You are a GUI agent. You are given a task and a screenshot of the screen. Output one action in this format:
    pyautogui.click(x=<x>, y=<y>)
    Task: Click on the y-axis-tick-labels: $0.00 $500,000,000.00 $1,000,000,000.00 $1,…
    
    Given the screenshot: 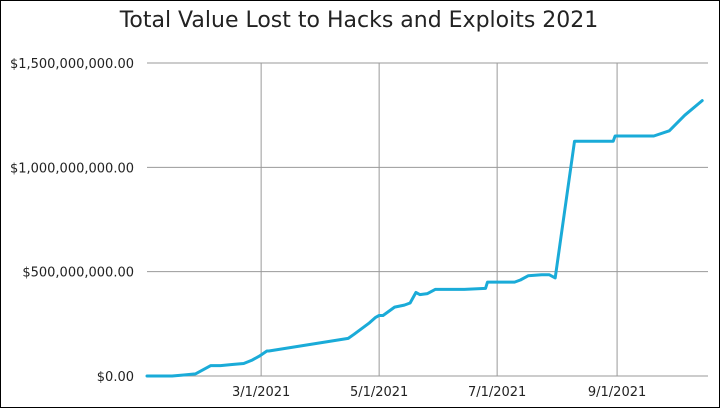 What is the action you would take?
    pyautogui.click(x=72, y=221)
    